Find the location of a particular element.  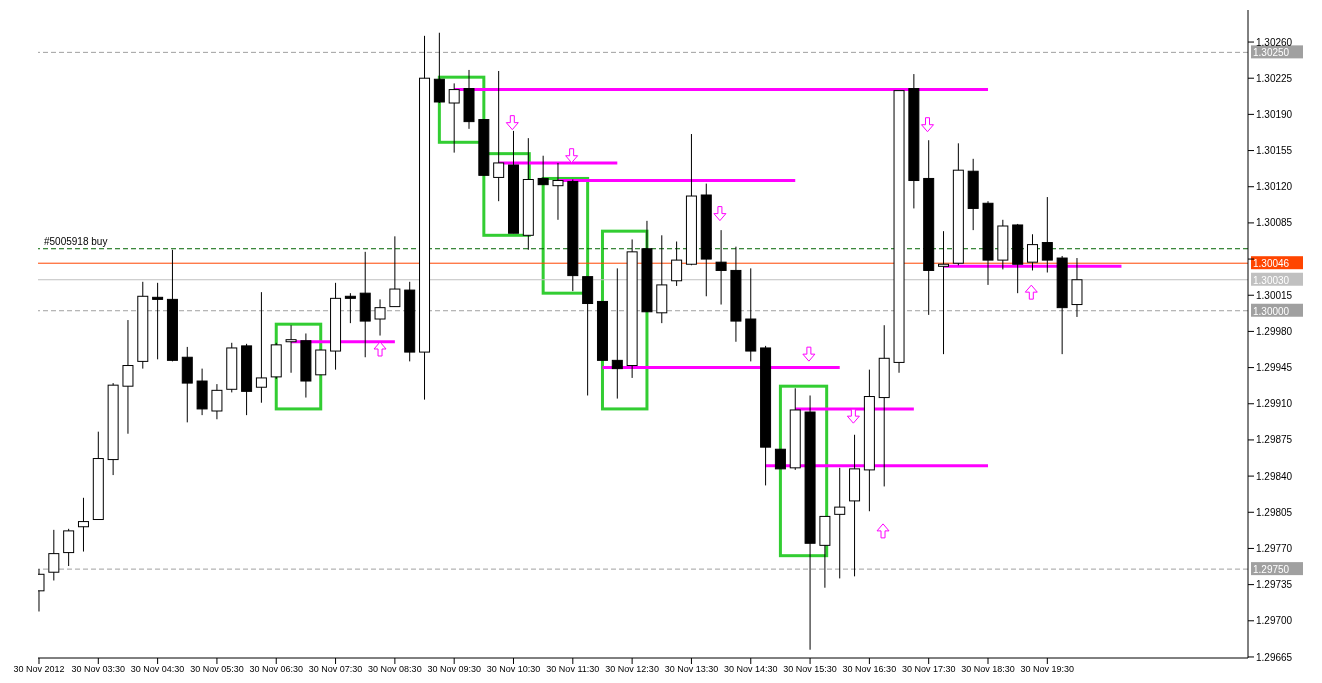

y-tick-label: 1.29770 is located at coordinates (1274, 548).